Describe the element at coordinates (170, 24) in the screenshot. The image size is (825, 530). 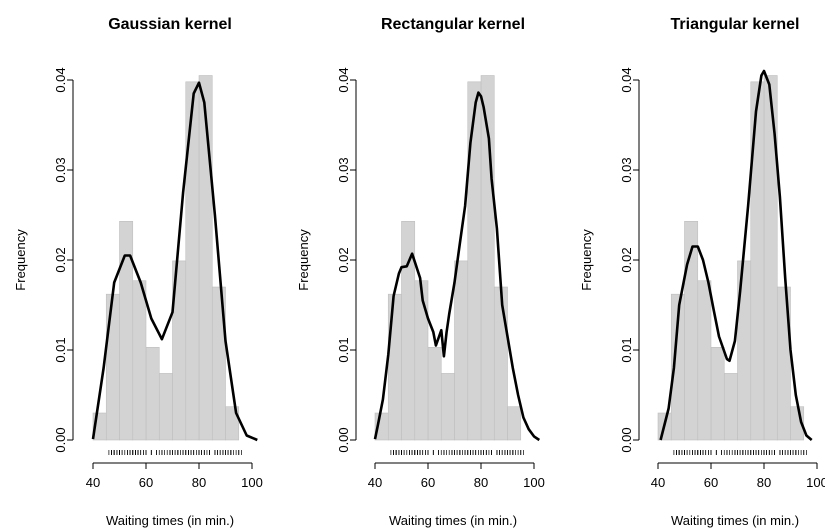
I see `chart-title: Gaussian kernel` at that location.